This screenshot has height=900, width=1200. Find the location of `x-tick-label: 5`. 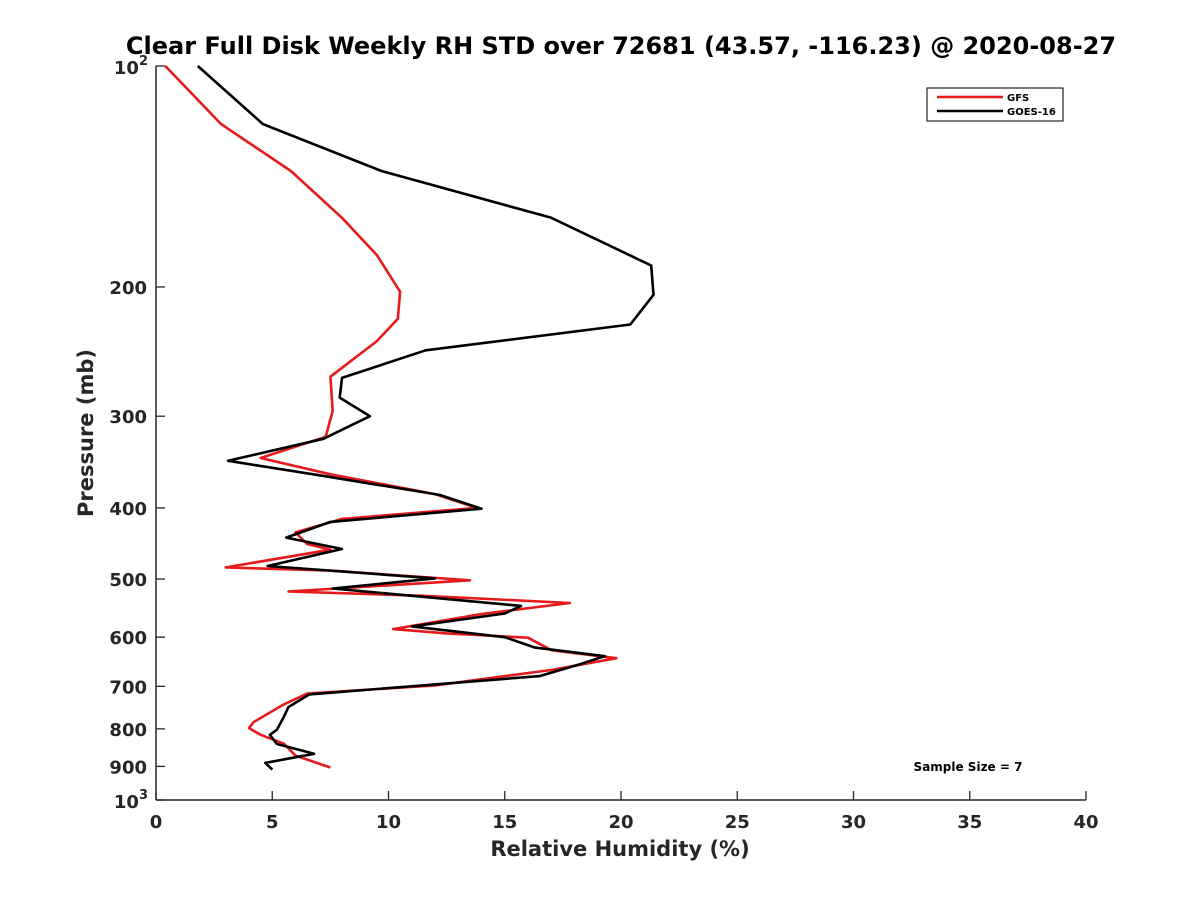

x-tick-label: 5 is located at coordinates (272, 822).